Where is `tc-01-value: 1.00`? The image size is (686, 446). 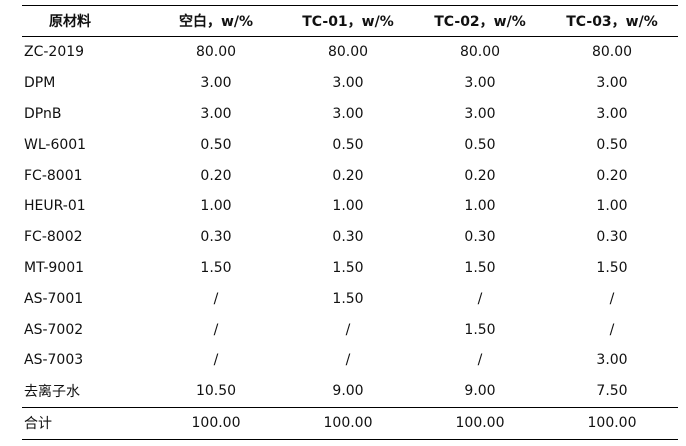
tc-01-value: 1.00 is located at coordinates (348, 206).